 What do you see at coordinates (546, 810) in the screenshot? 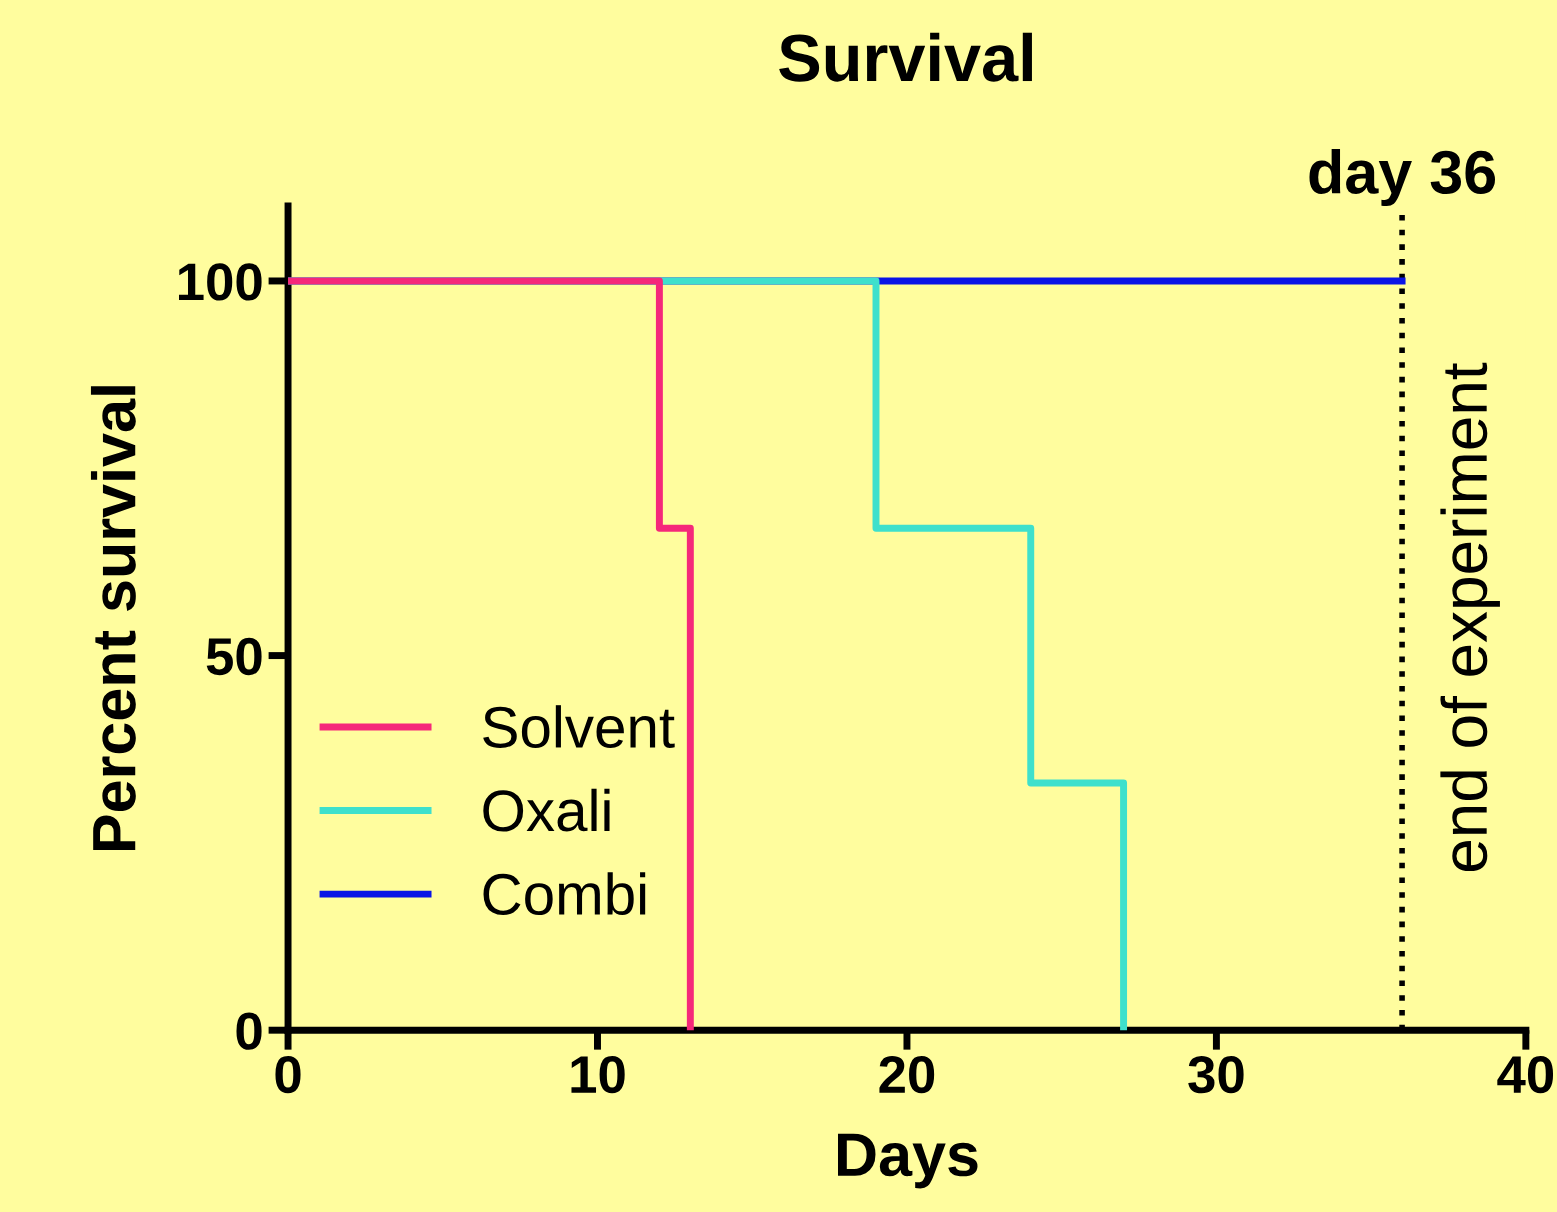
I see `legend-label: Oxali` at bounding box center [546, 810].